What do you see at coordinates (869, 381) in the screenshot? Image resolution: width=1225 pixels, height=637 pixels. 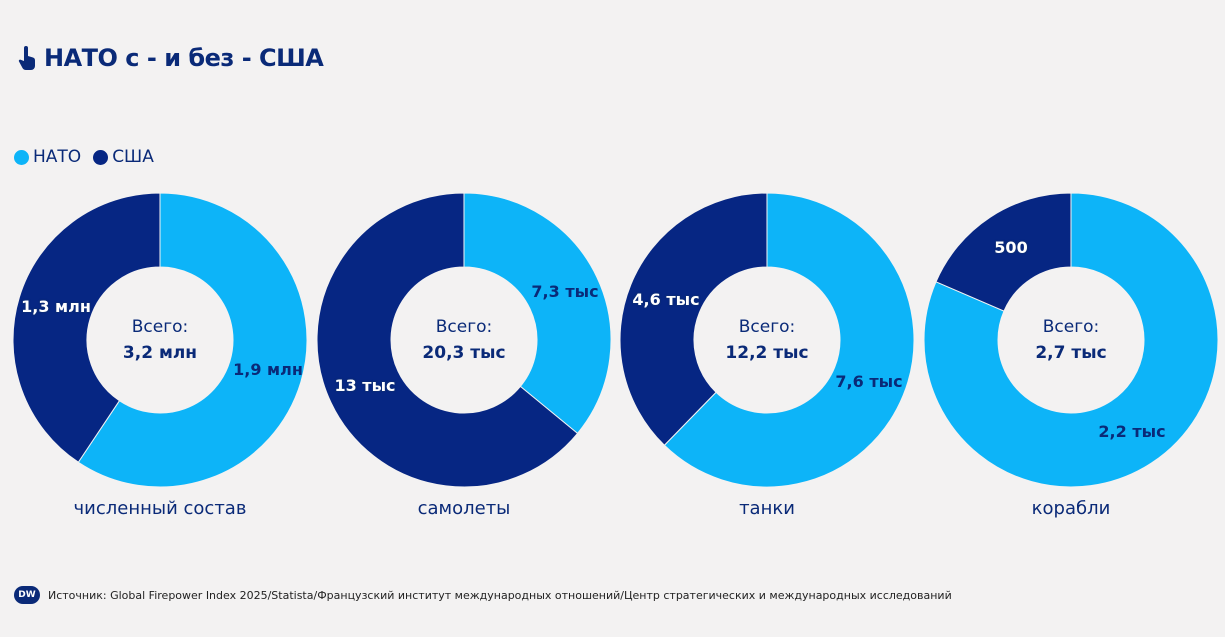 I see `slice-value-label: 7,6 тыс` at bounding box center [869, 381].